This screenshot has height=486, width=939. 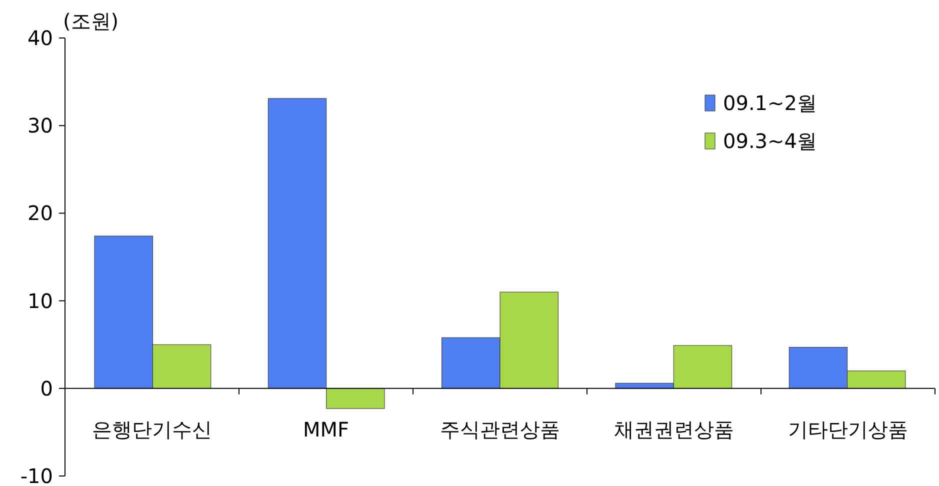 I want to click on y-tick-label: 40, so click(x=40, y=38).